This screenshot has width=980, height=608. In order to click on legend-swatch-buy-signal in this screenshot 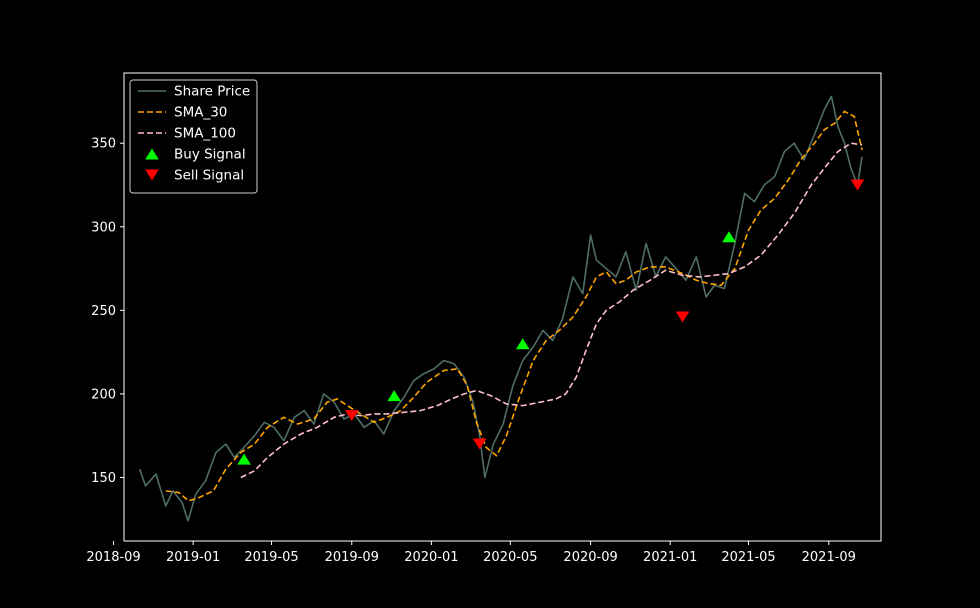, I will do `click(152, 154)`.